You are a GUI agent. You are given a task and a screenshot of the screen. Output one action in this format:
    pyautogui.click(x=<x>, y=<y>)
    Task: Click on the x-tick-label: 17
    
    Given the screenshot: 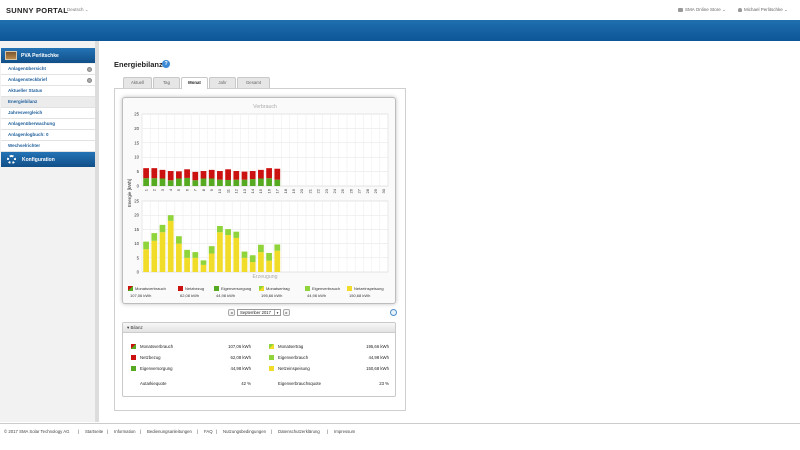 What is the action you would take?
    pyautogui.click(x=277, y=190)
    